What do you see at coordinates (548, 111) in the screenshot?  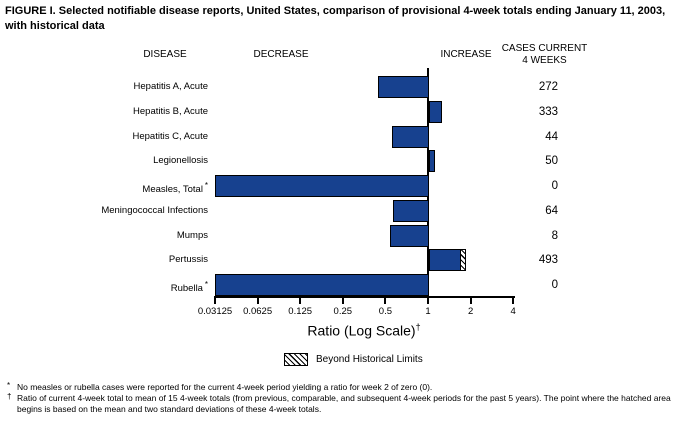 I see `cases-current-4-weeks-value: 333` at bounding box center [548, 111].